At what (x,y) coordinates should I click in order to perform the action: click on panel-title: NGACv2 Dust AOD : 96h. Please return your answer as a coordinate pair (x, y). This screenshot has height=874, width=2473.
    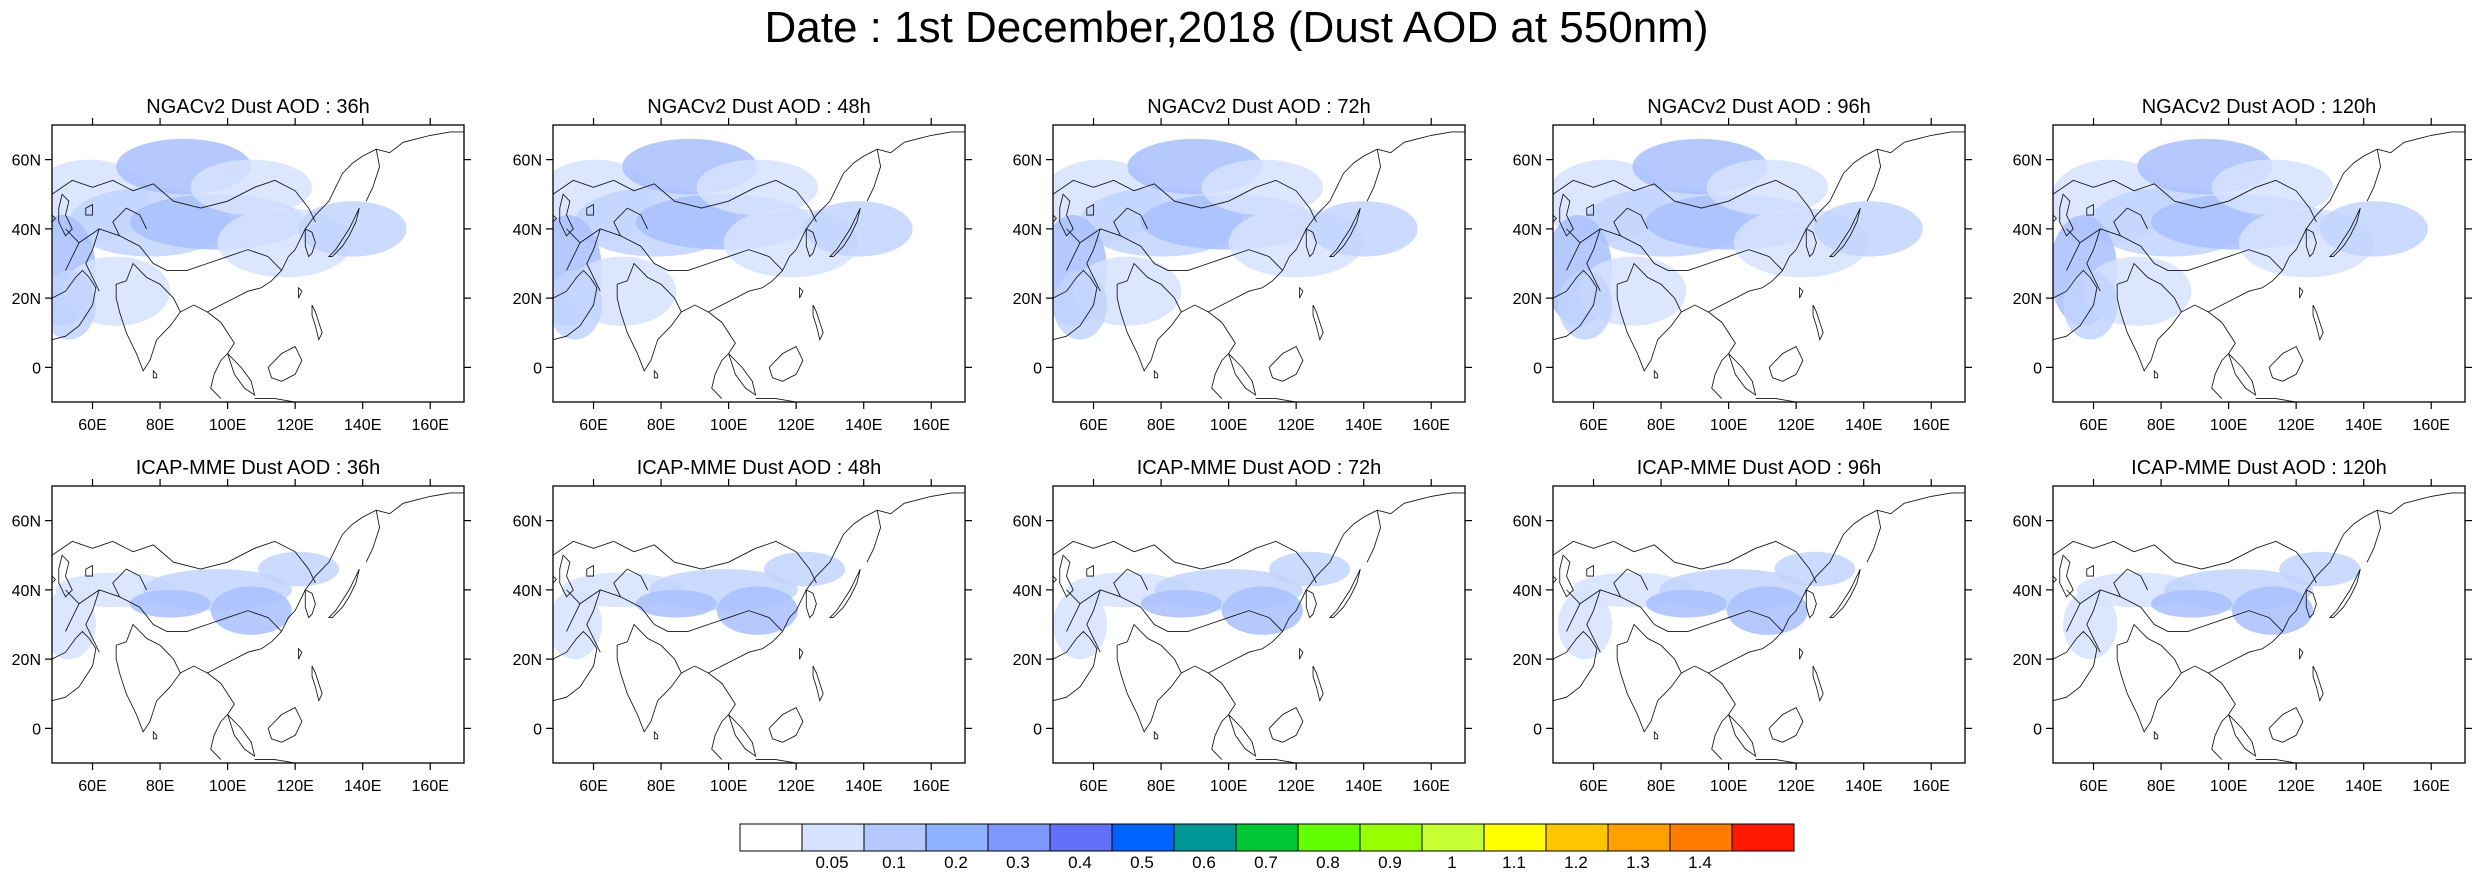
    Looking at the image, I should click on (1758, 107).